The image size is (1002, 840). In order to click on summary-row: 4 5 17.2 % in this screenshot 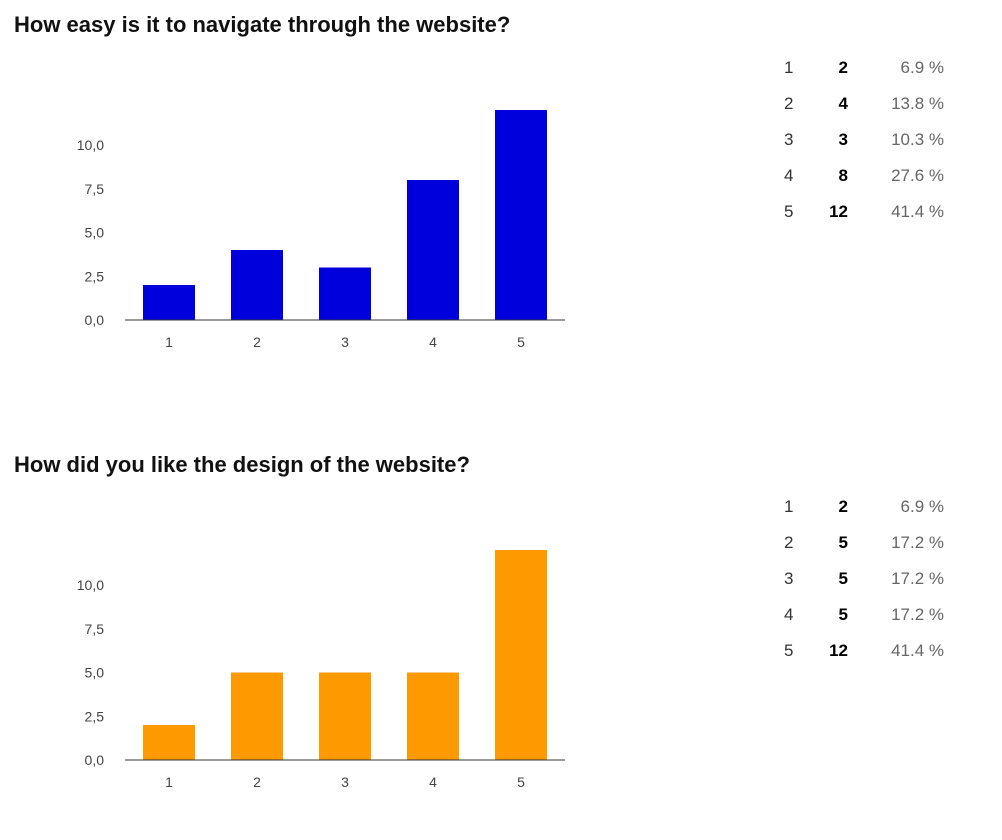, I will do `click(857, 615)`.